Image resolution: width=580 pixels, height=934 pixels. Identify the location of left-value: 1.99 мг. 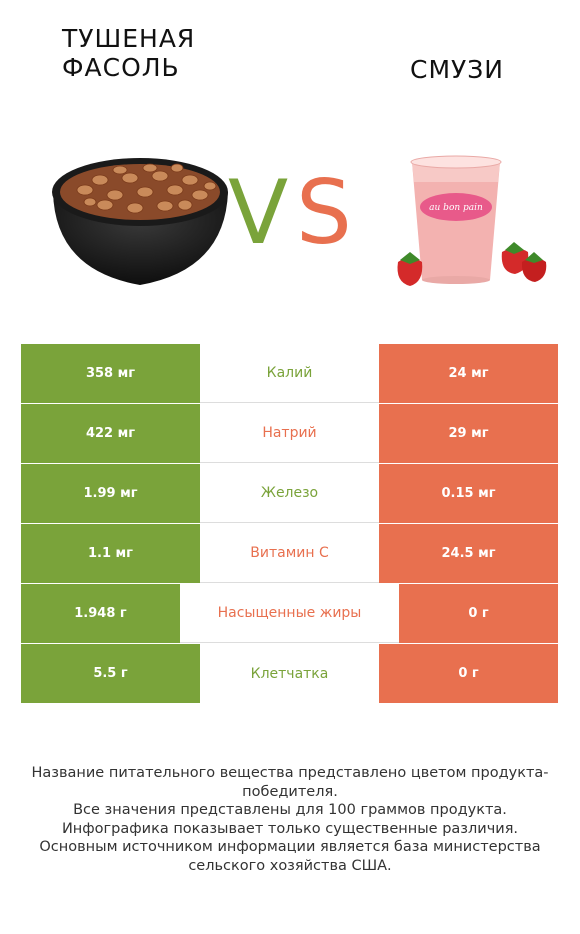
(110, 493).